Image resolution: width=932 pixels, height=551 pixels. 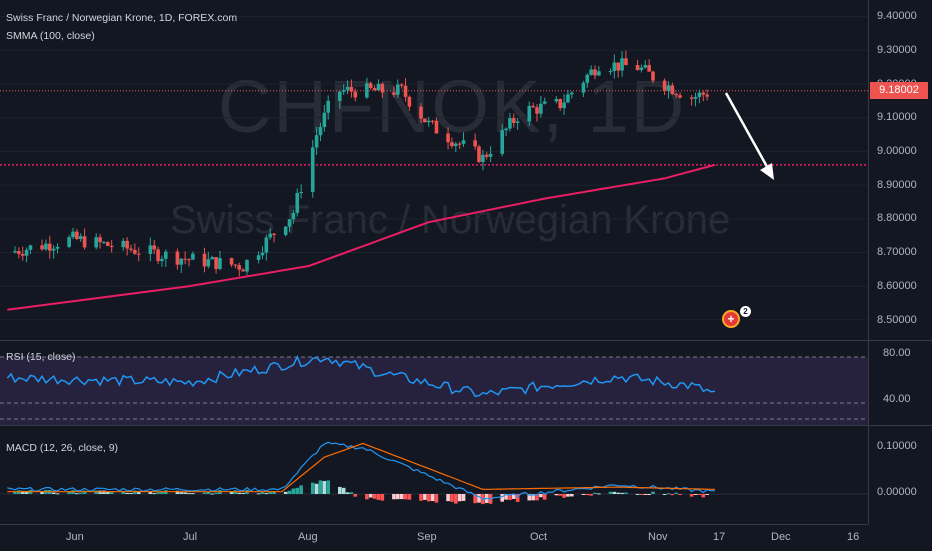 I want to click on rsi-tick: 40.00, so click(x=897, y=399).